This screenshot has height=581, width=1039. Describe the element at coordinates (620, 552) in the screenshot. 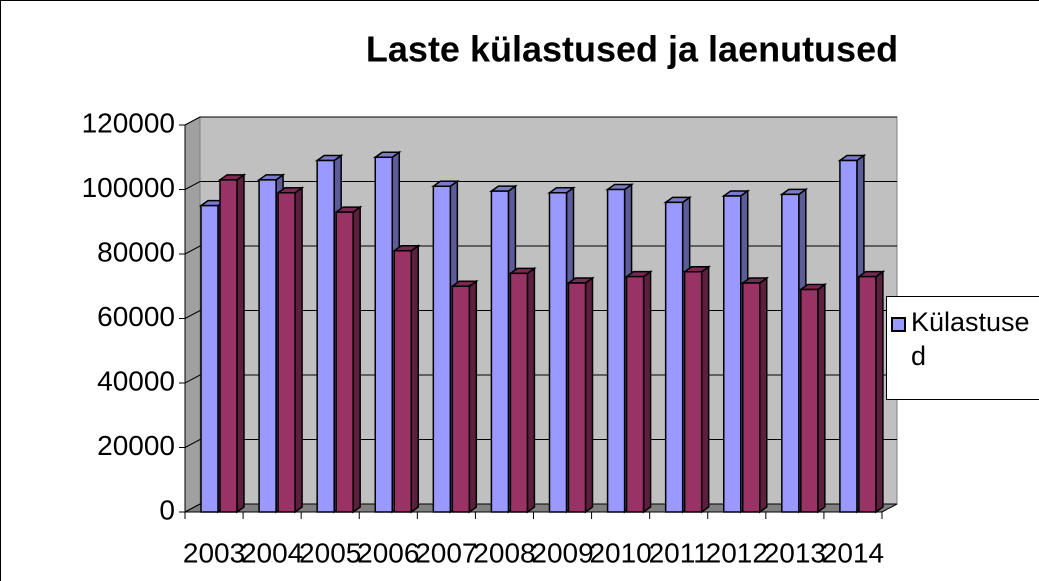

I see `x-tick-label: 2010` at that location.